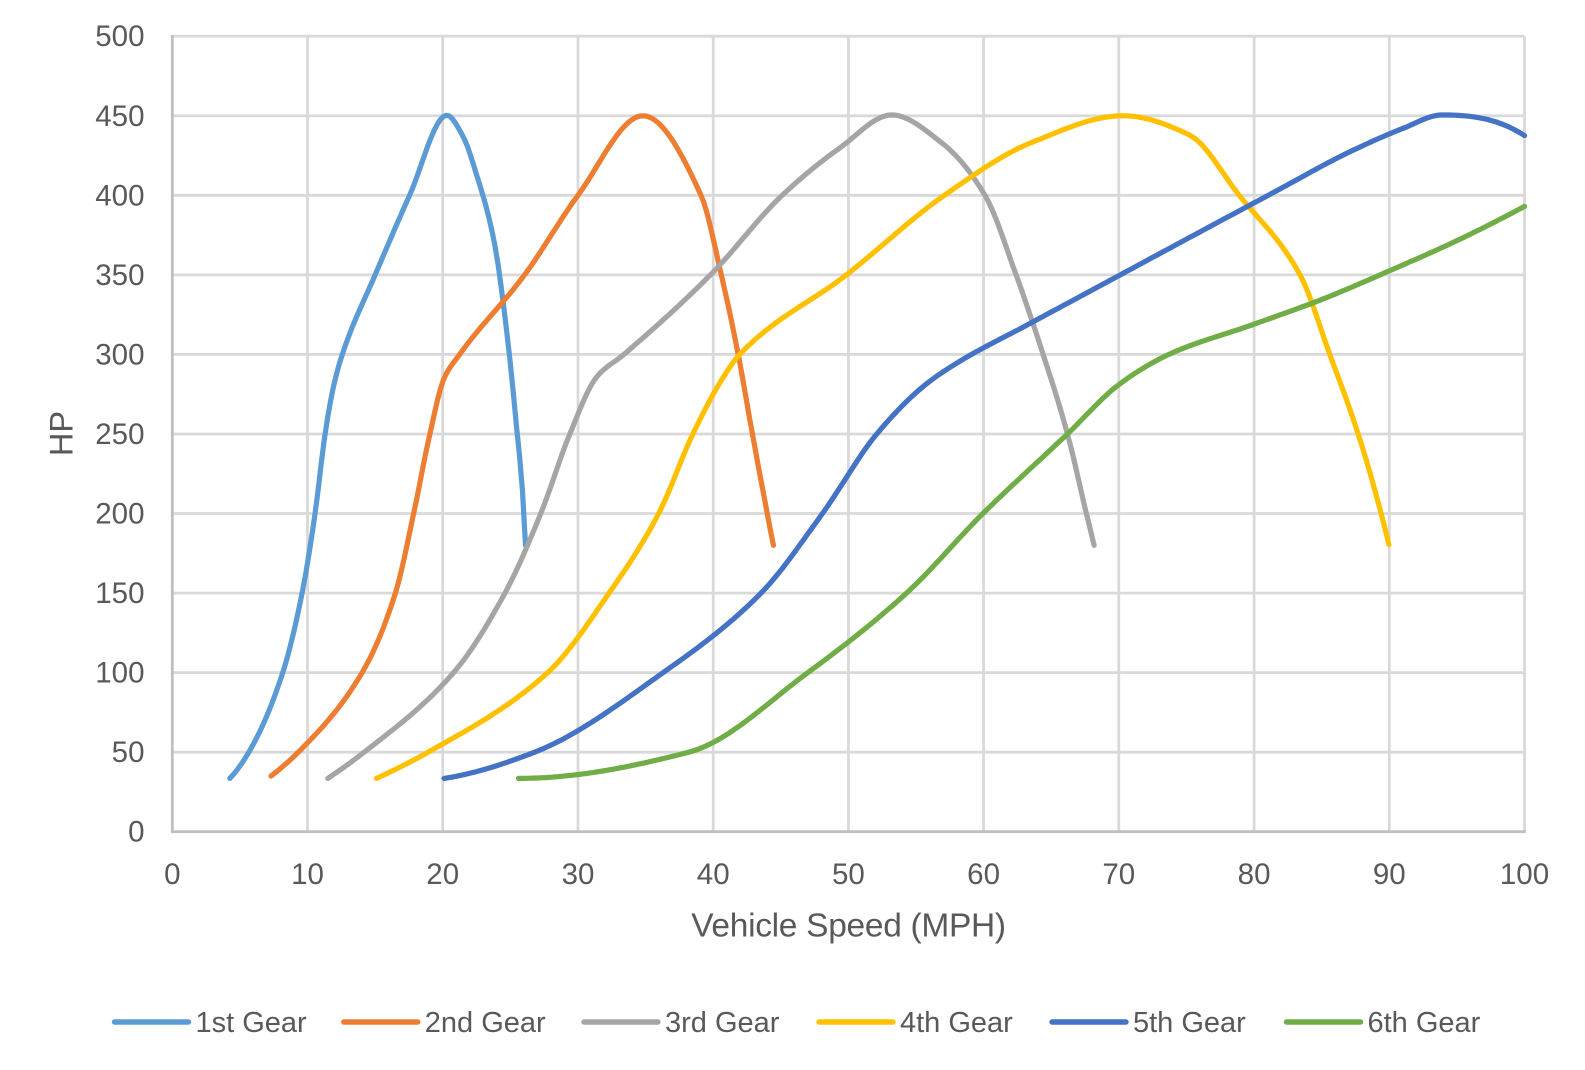 The width and height of the screenshot is (1585, 1070). What do you see at coordinates (252, 1023) in the screenshot?
I see `svg-text: 1st Gear` at bounding box center [252, 1023].